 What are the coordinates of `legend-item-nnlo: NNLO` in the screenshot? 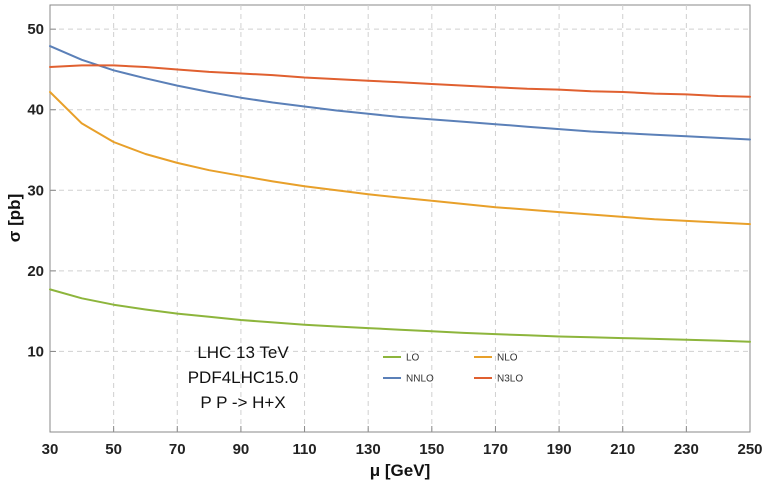 It's located at (408, 379).